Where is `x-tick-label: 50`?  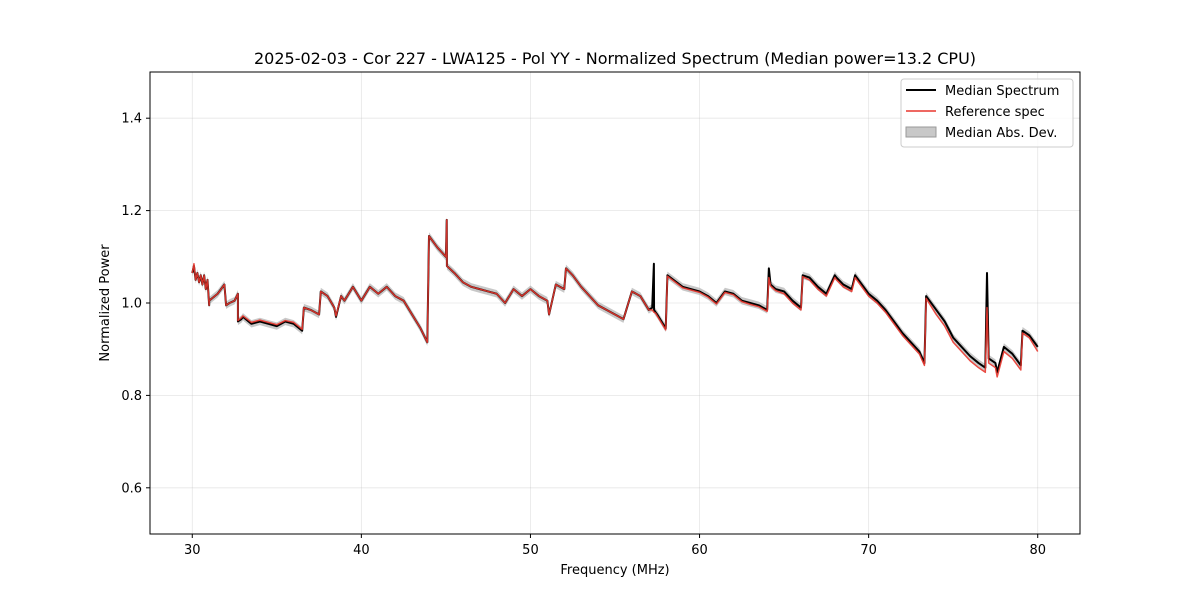 x-tick-label: 50 is located at coordinates (530, 550).